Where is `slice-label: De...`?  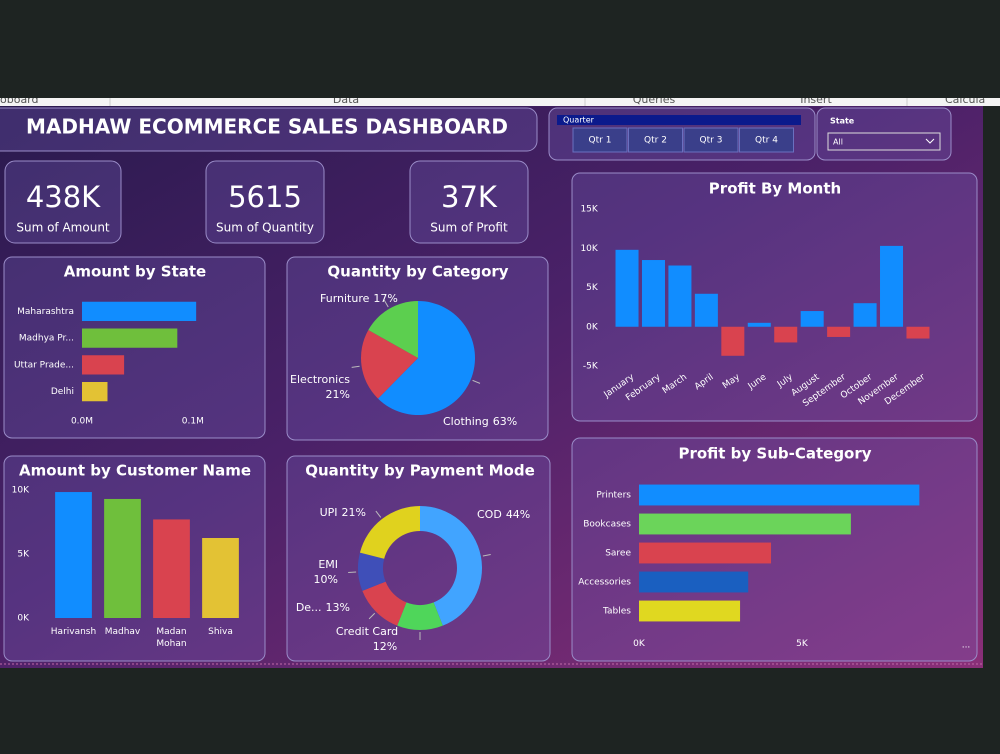 slice-label: De... is located at coordinates (309, 607).